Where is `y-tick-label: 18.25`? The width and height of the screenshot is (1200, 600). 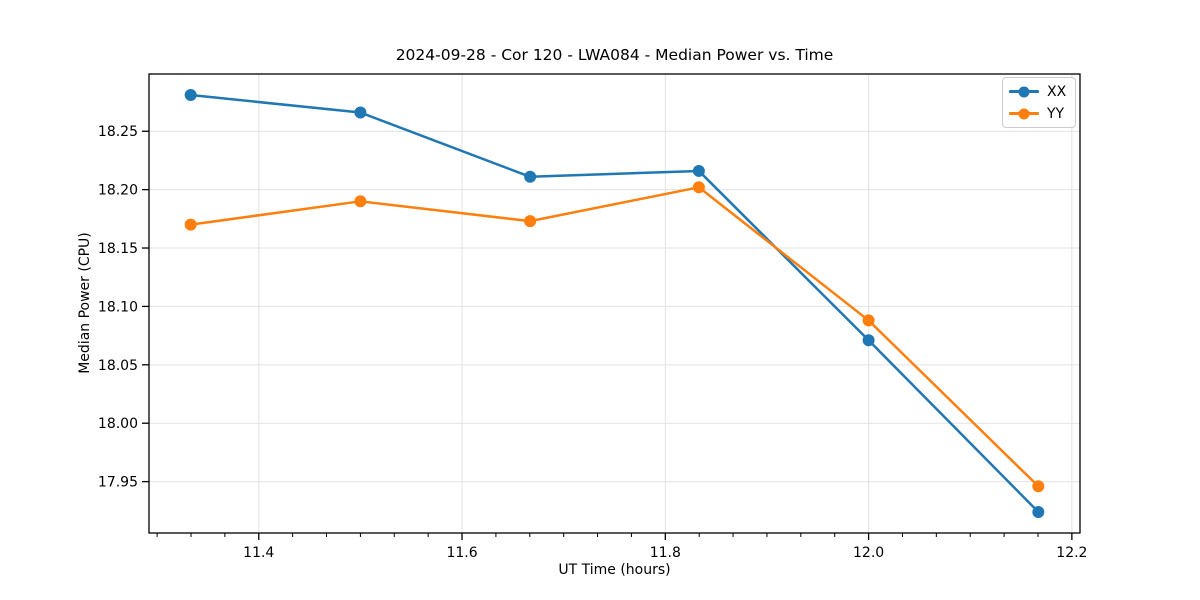 y-tick-label: 18.25 is located at coordinates (118, 132).